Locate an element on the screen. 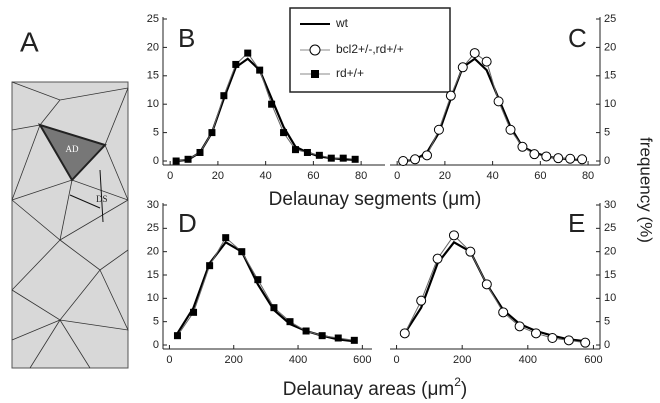  triangulation-image is located at coordinates (70, 225).